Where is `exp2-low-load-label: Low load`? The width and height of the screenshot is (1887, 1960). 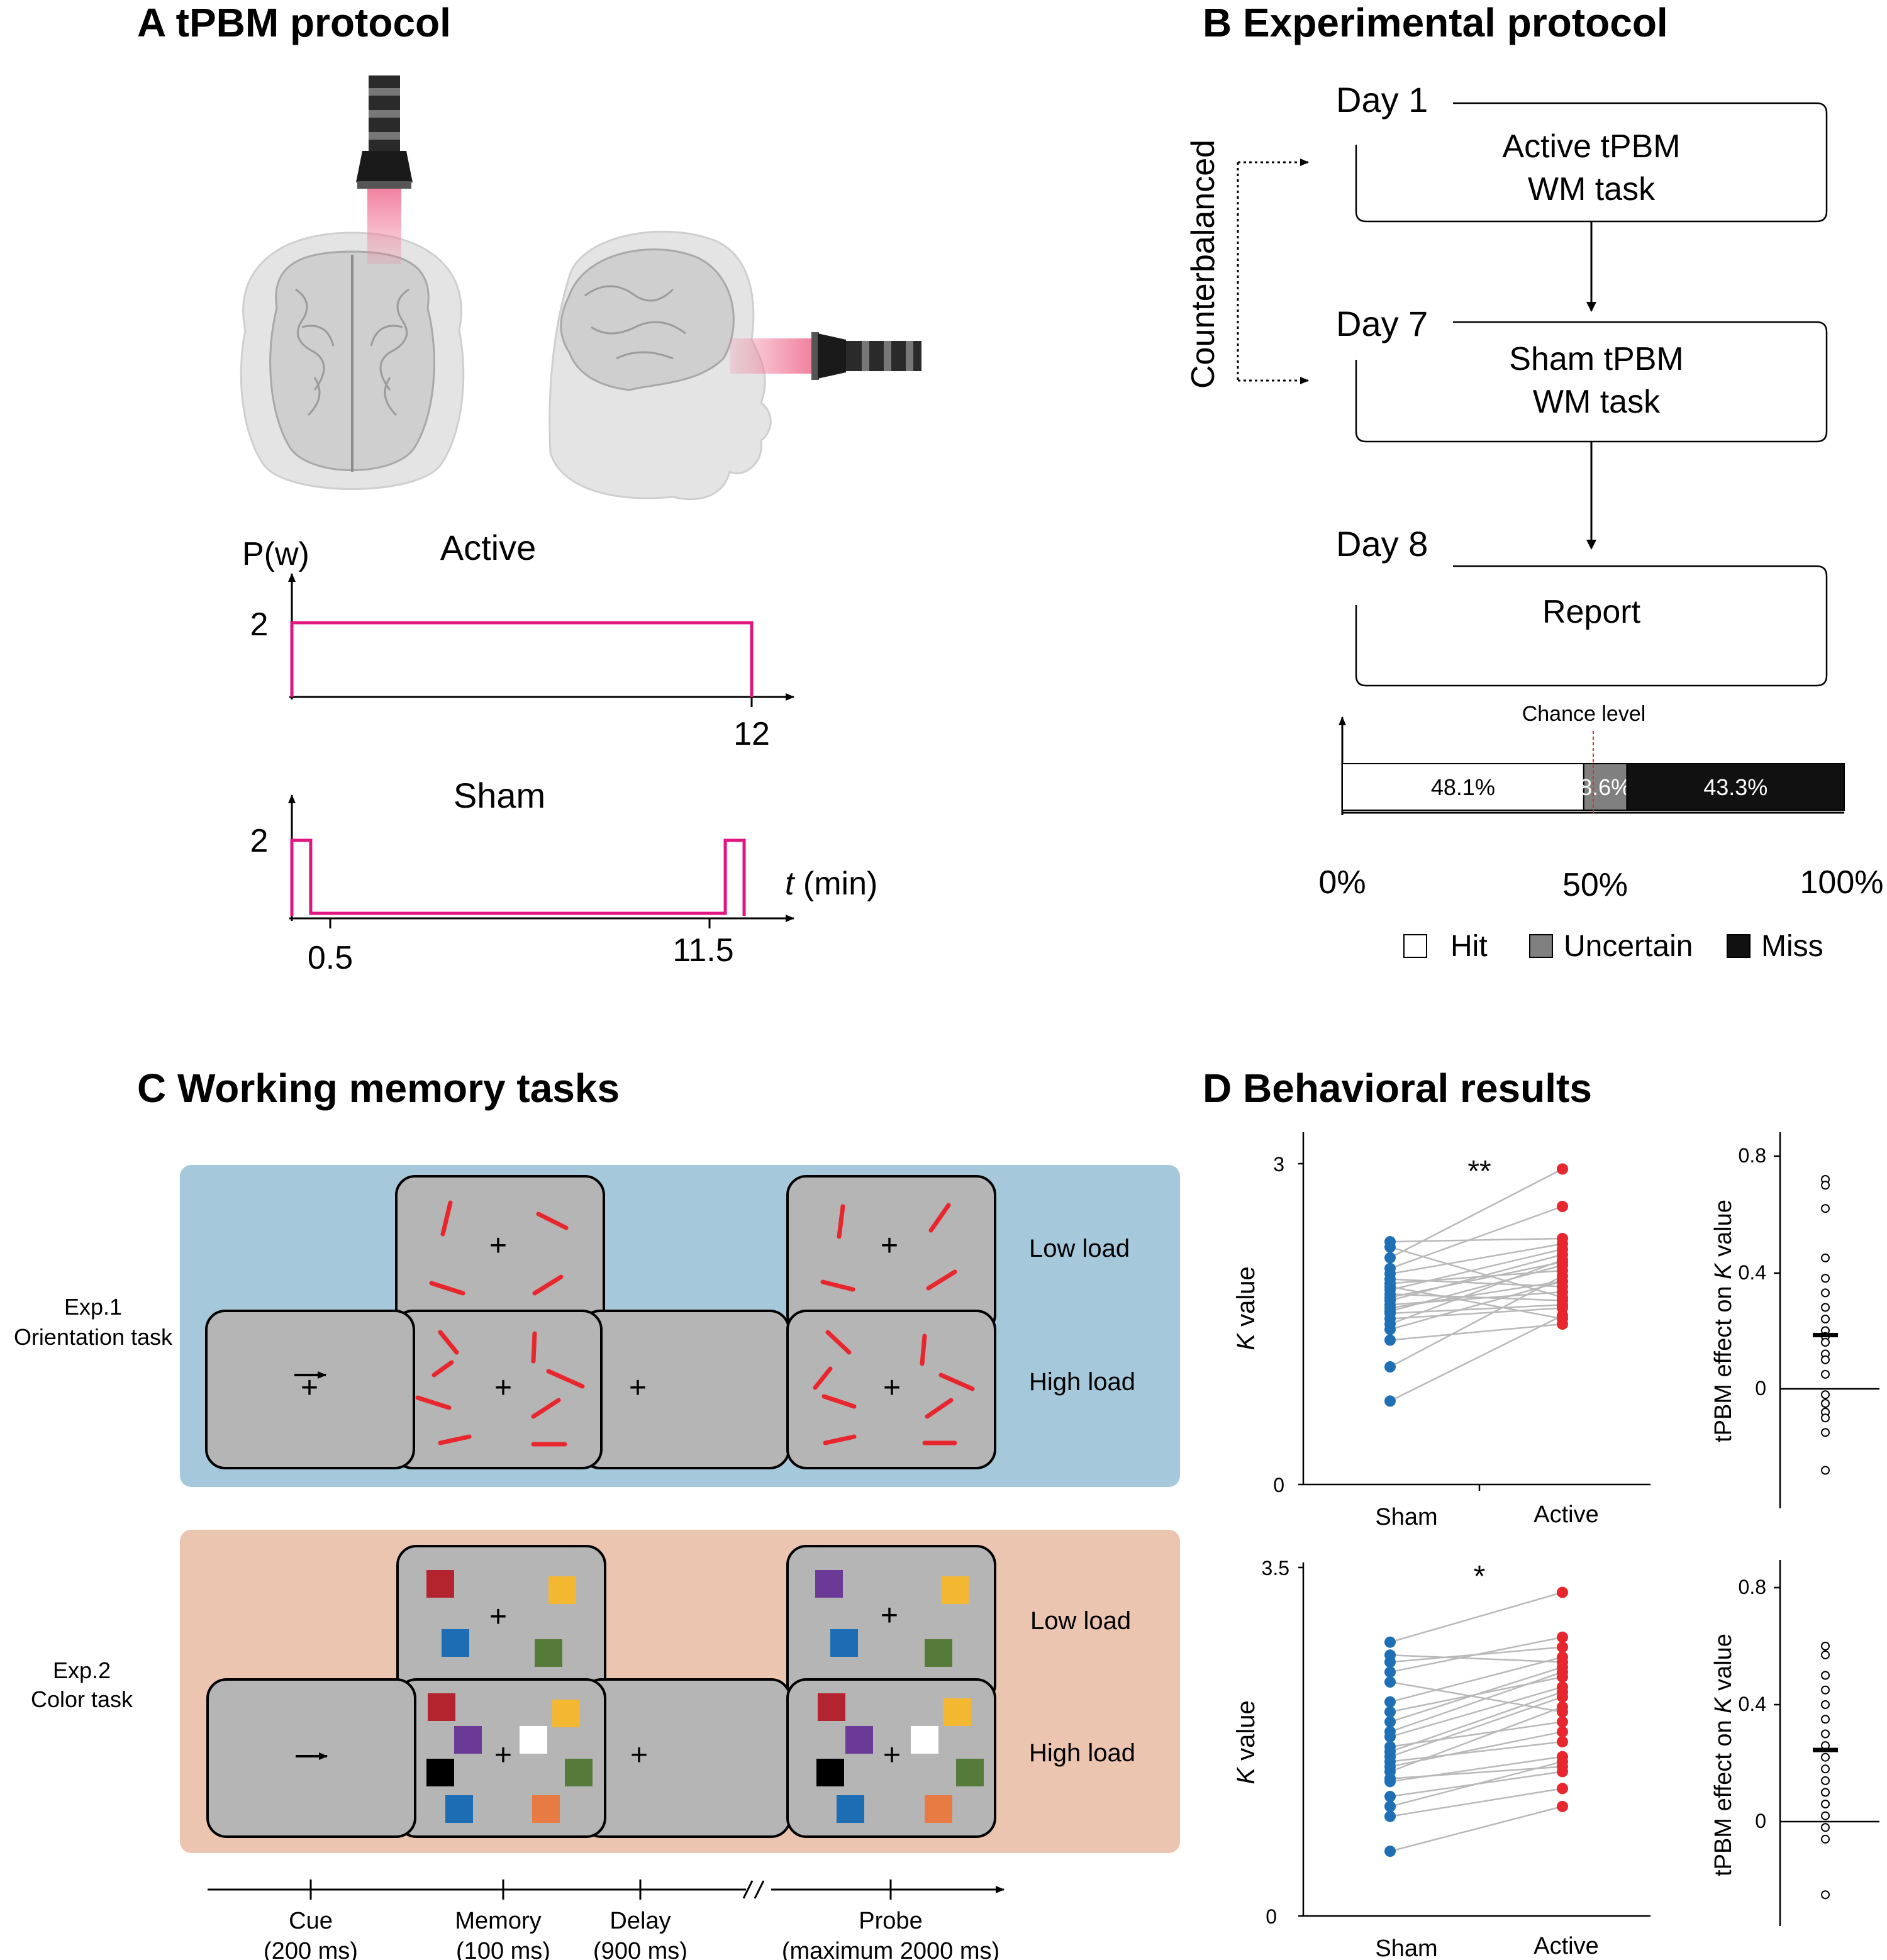
exp2-low-load-label: Low load is located at coordinates (1080, 1621).